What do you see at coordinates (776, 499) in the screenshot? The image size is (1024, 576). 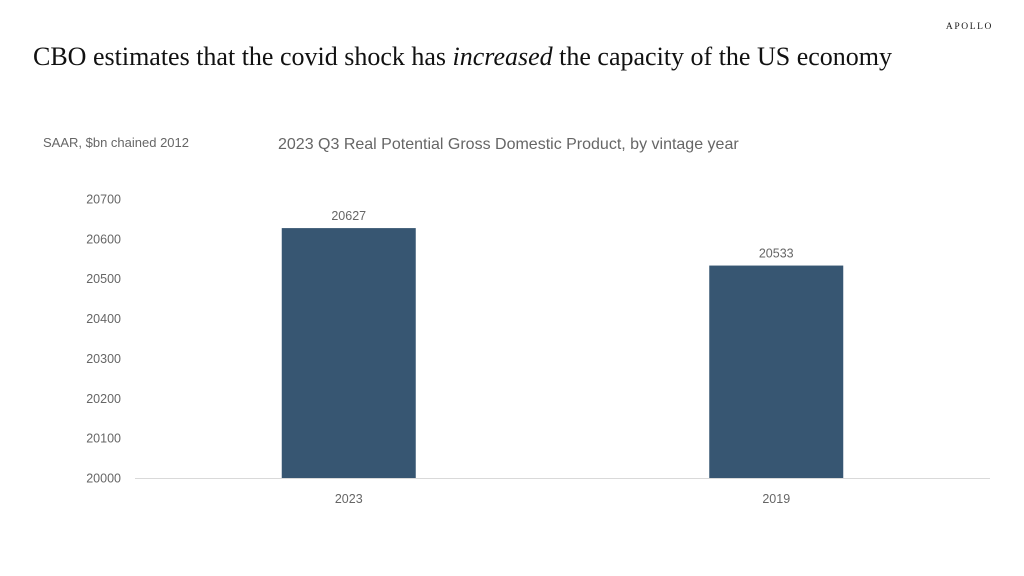 I see `x-tick-label-2019: 2019` at bounding box center [776, 499].